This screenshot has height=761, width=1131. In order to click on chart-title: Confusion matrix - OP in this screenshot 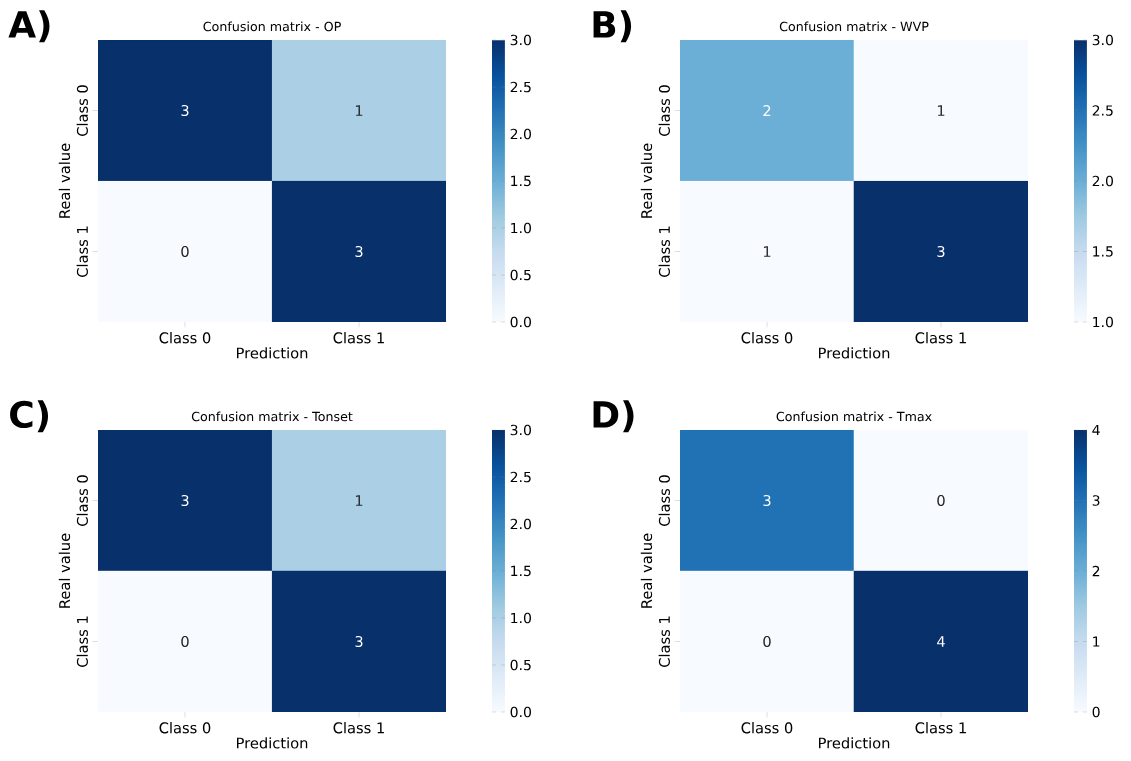, I will do `click(272, 26)`.